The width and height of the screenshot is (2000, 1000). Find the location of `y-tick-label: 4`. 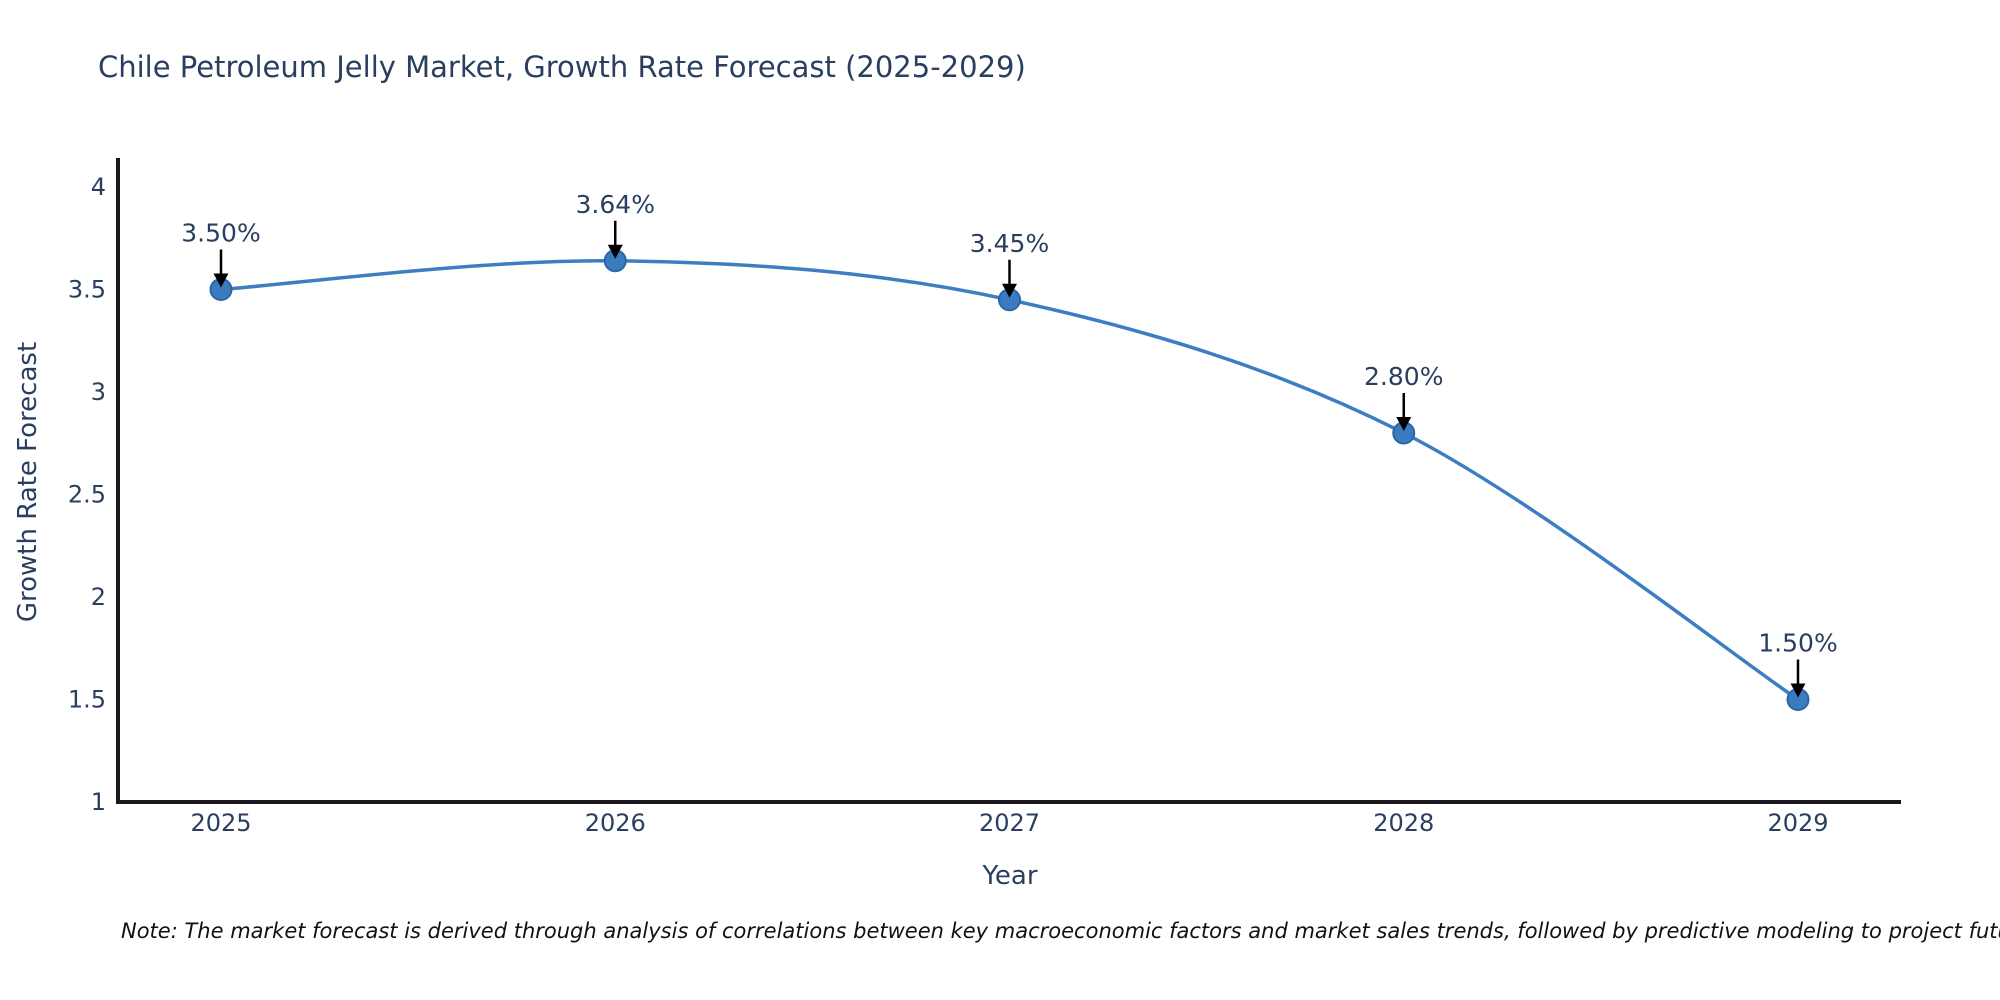

y-tick-label: 4 is located at coordinates (98, 187).